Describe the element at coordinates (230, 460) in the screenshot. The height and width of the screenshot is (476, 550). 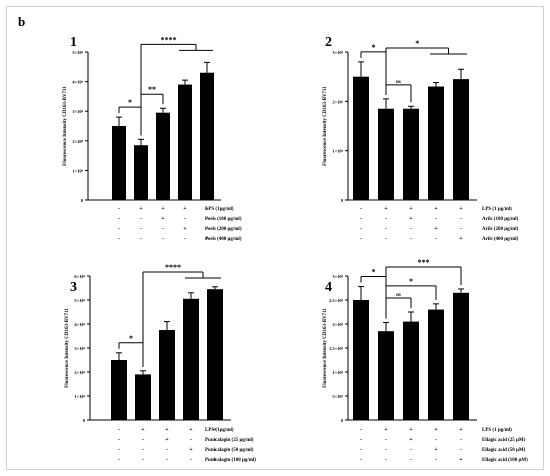
I see `treatment-label: Punicalagin (100 µg/ml)` at that location.